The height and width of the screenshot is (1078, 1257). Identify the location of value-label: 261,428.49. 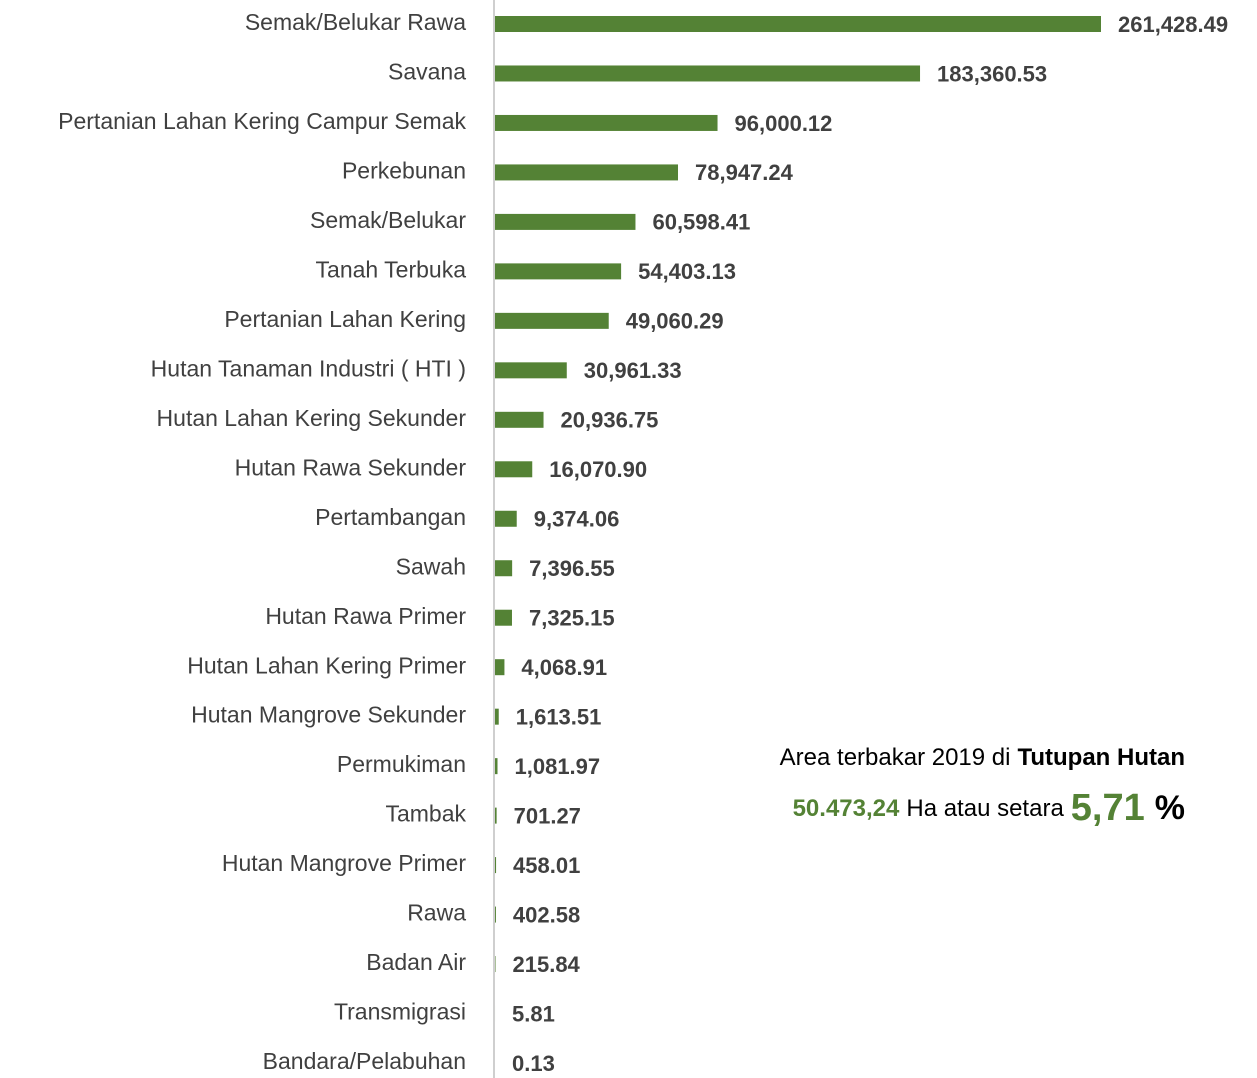
(1173, 24).